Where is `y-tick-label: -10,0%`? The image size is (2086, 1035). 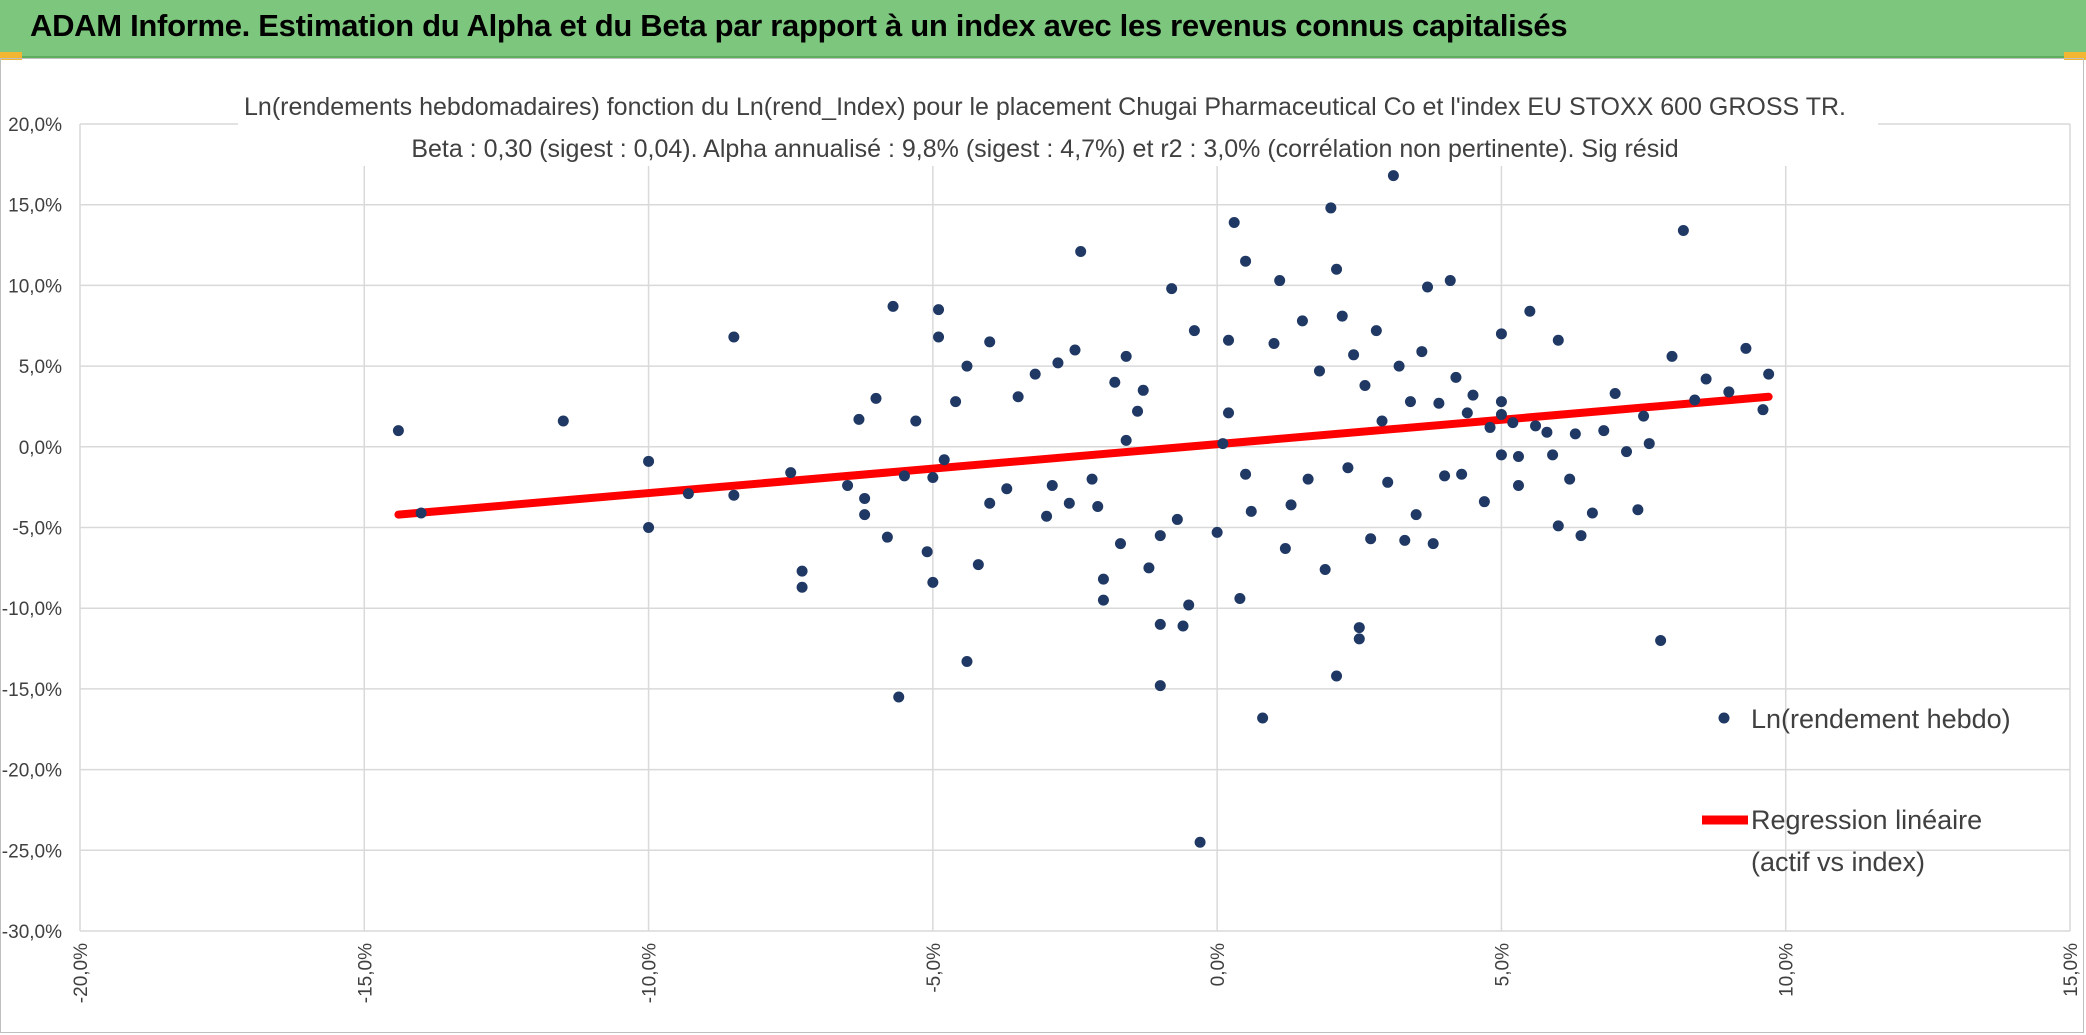
y-tick-label: -10,0% is located at coordinates (32, 609).